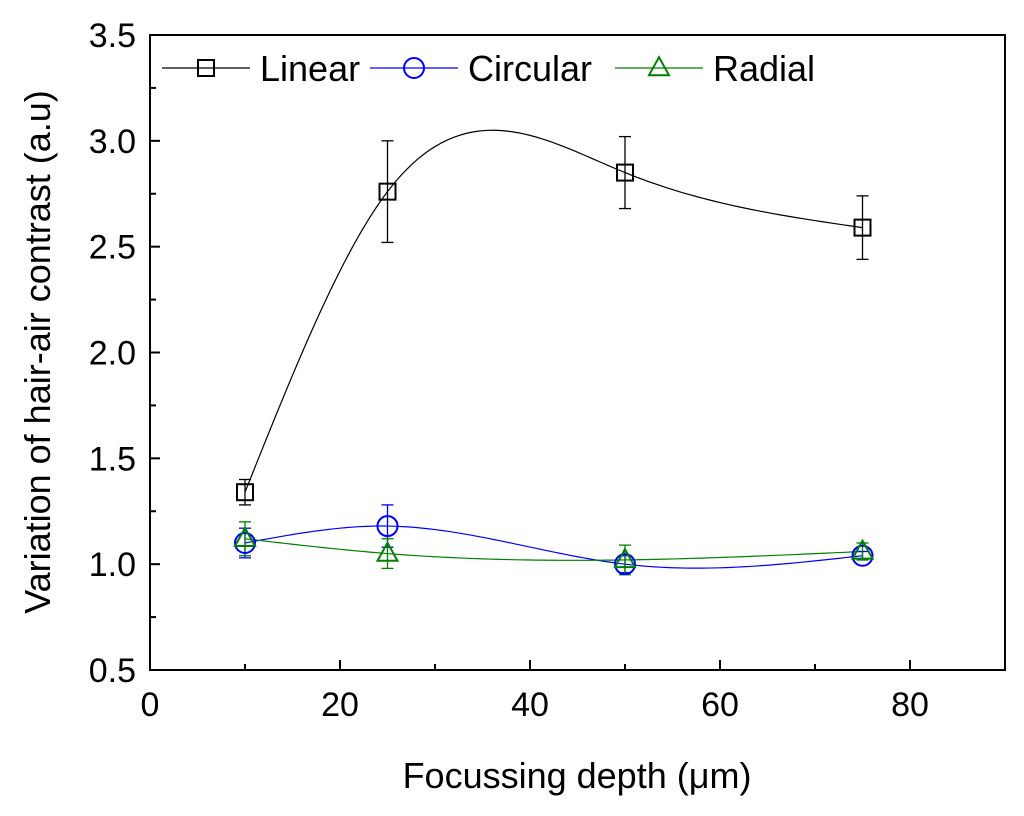 Image resolution: width=1024 pixels, height=816 pixels. What do you see at coordinates (112, 459) in the screenshot?
I see `y-tick-label: 1.5` at bounding box center [112, 459].